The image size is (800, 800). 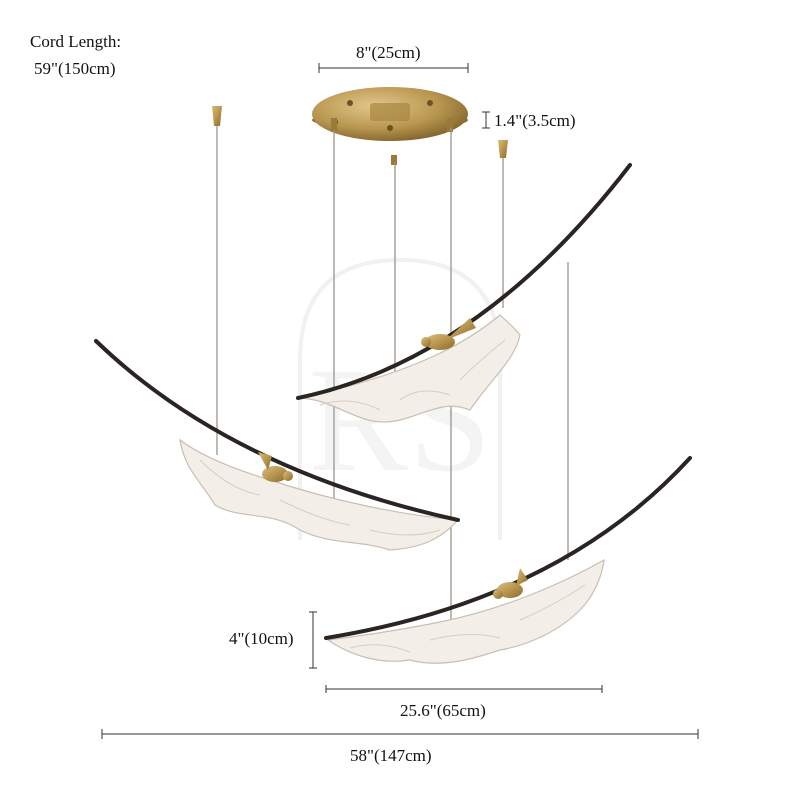 I want to click on ceiling-anchor-right, so click(x=503, y=149).